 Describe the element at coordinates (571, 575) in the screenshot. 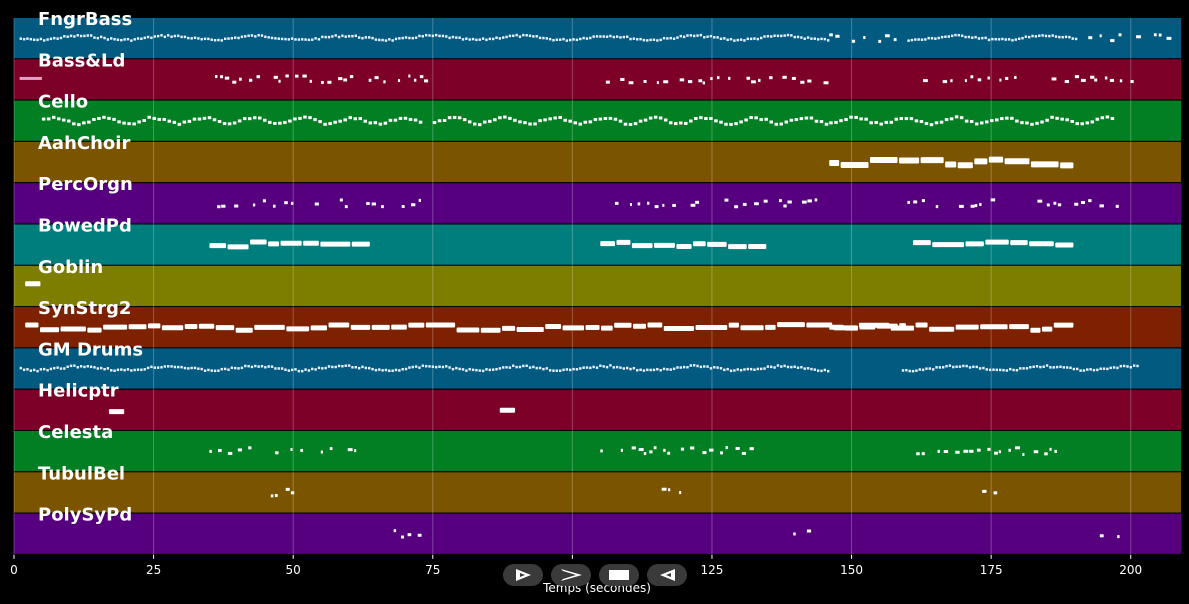

I see `fast-forward-button` at that location.